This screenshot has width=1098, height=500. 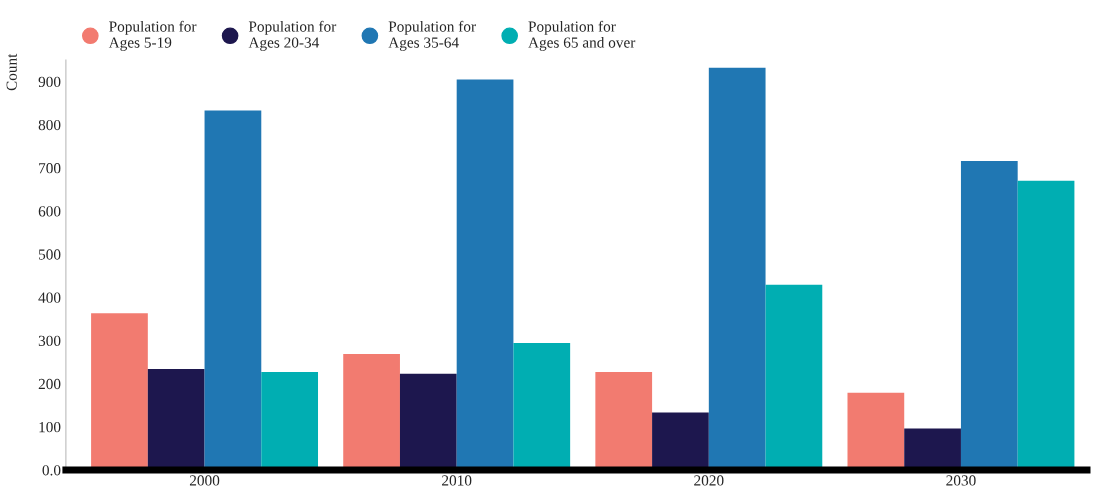 I want to click on legend-label: Population for Ages 35-64, so click(x=432, y=35).